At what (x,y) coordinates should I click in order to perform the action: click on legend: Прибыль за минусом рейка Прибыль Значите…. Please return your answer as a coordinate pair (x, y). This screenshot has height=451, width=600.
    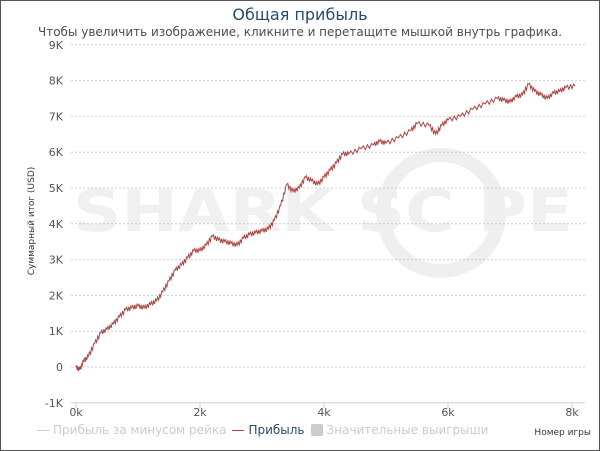
    Looking at the image, I should click on (265, 430).